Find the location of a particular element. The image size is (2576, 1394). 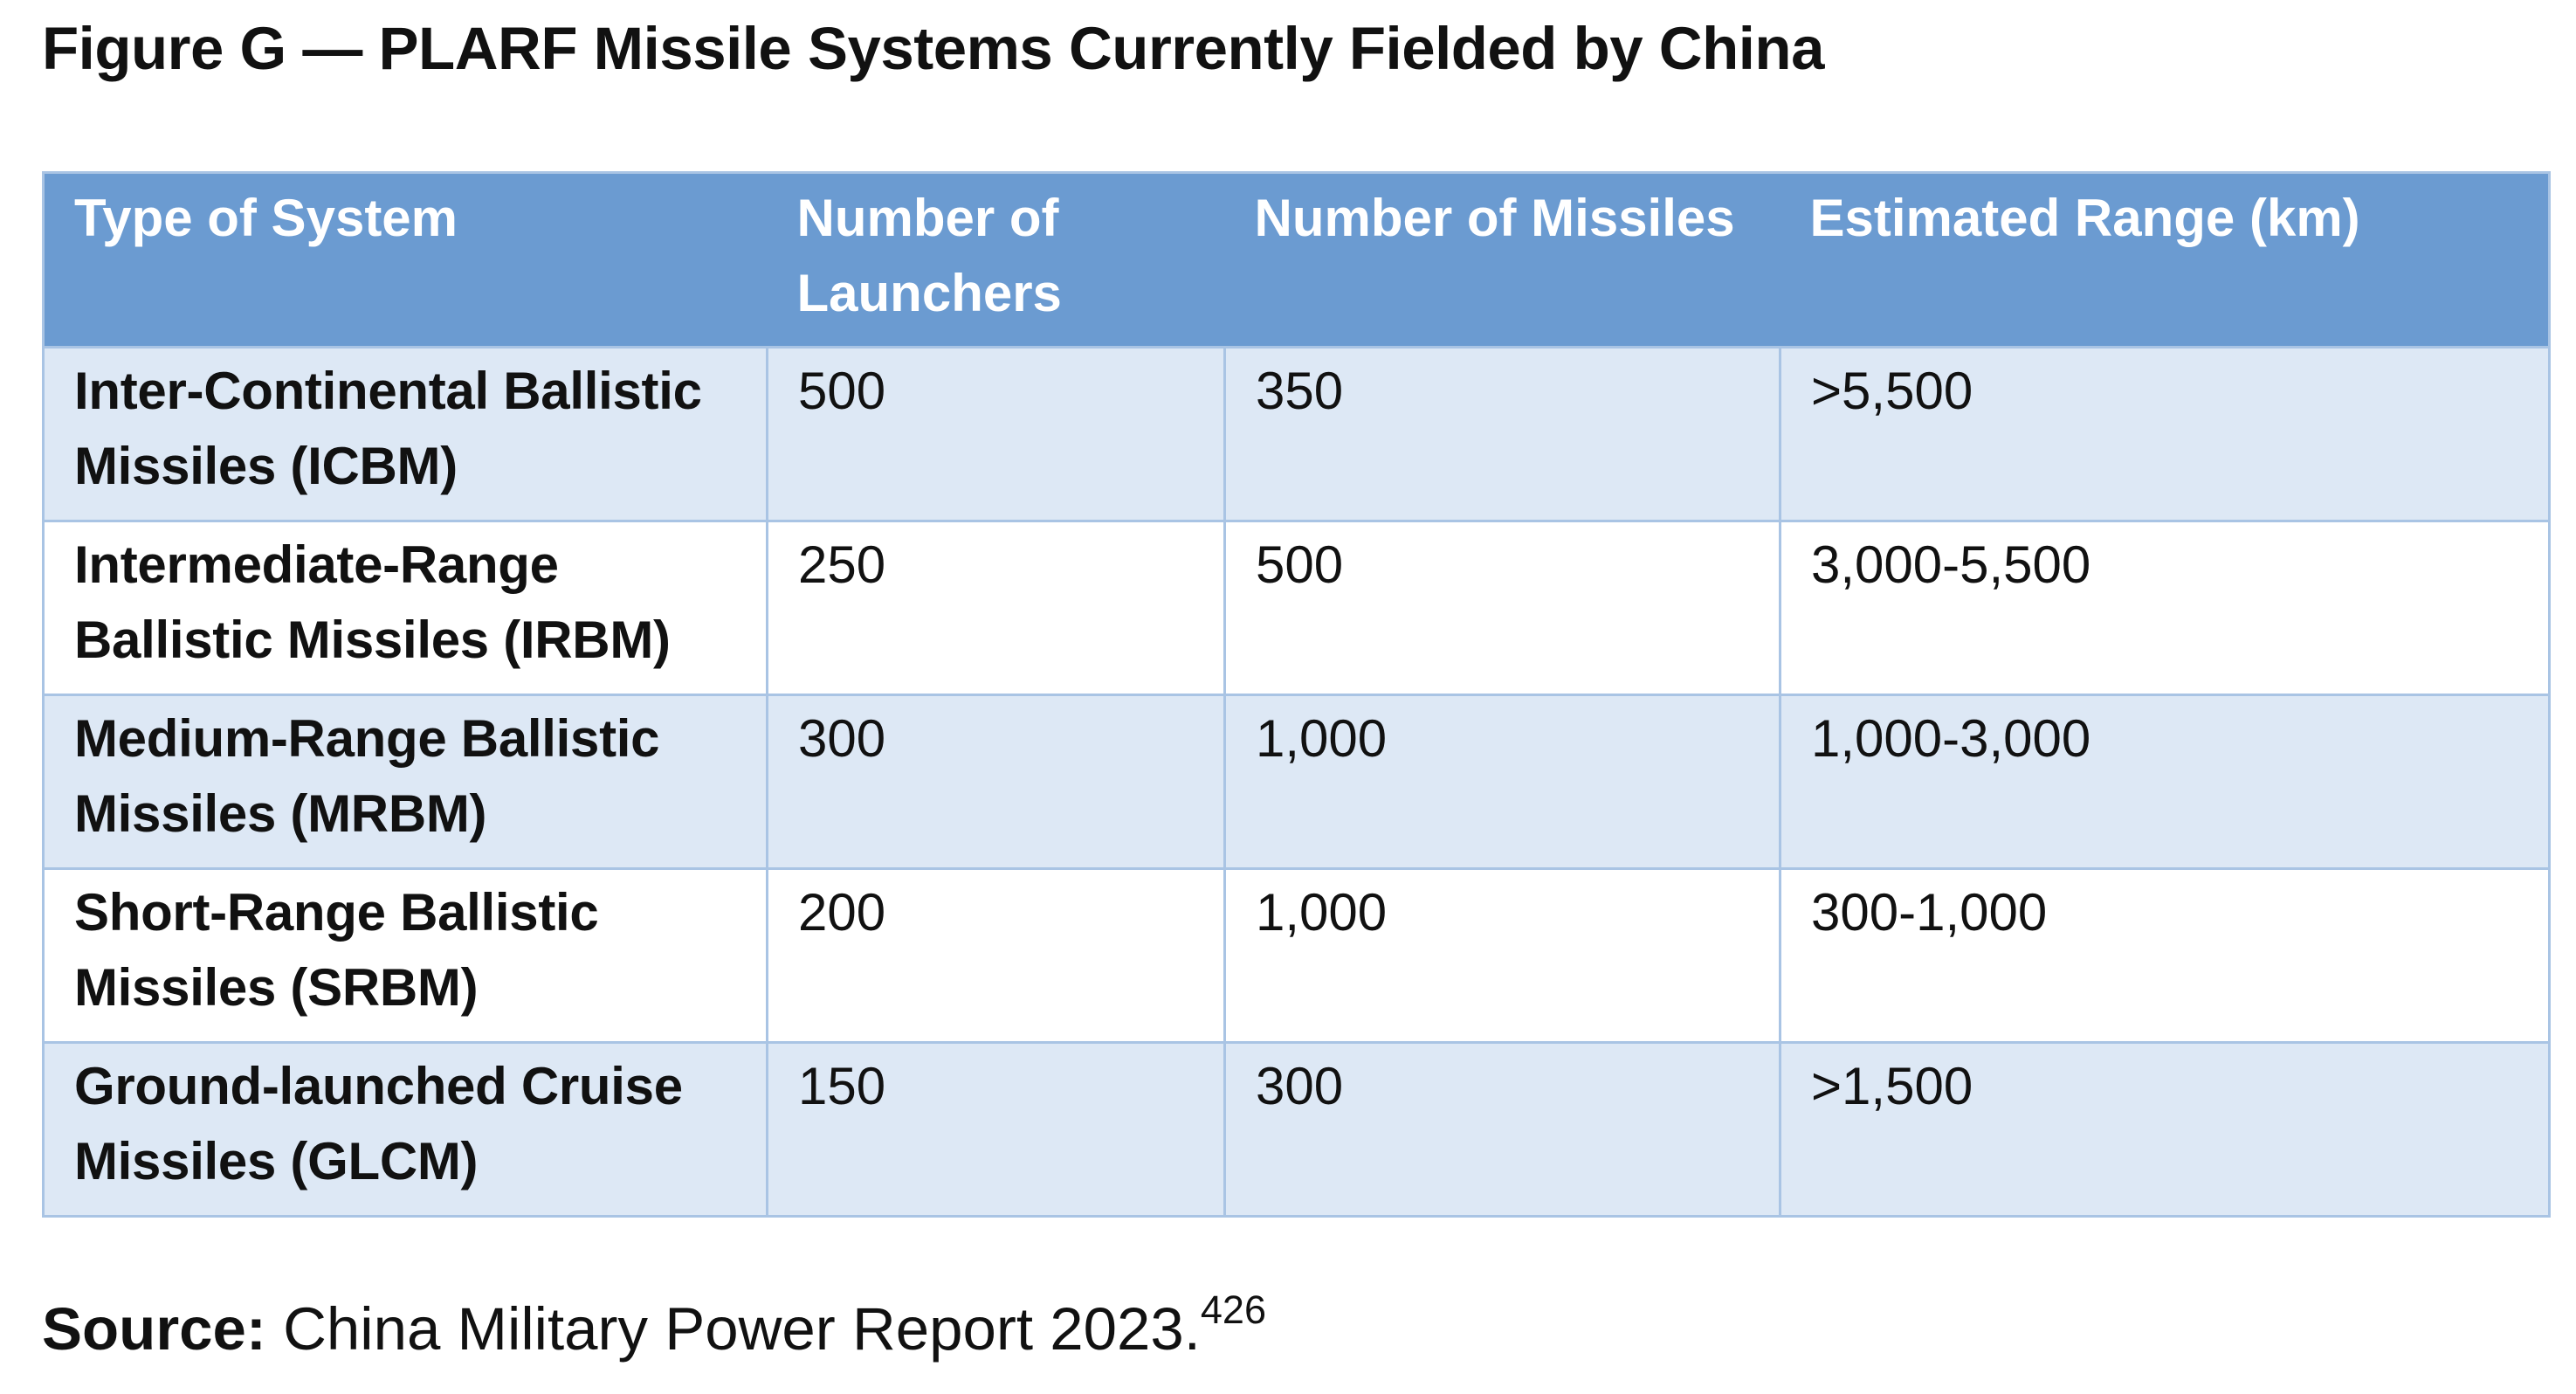

missiles-cell: 500 is located at coordinates (1502, 608).